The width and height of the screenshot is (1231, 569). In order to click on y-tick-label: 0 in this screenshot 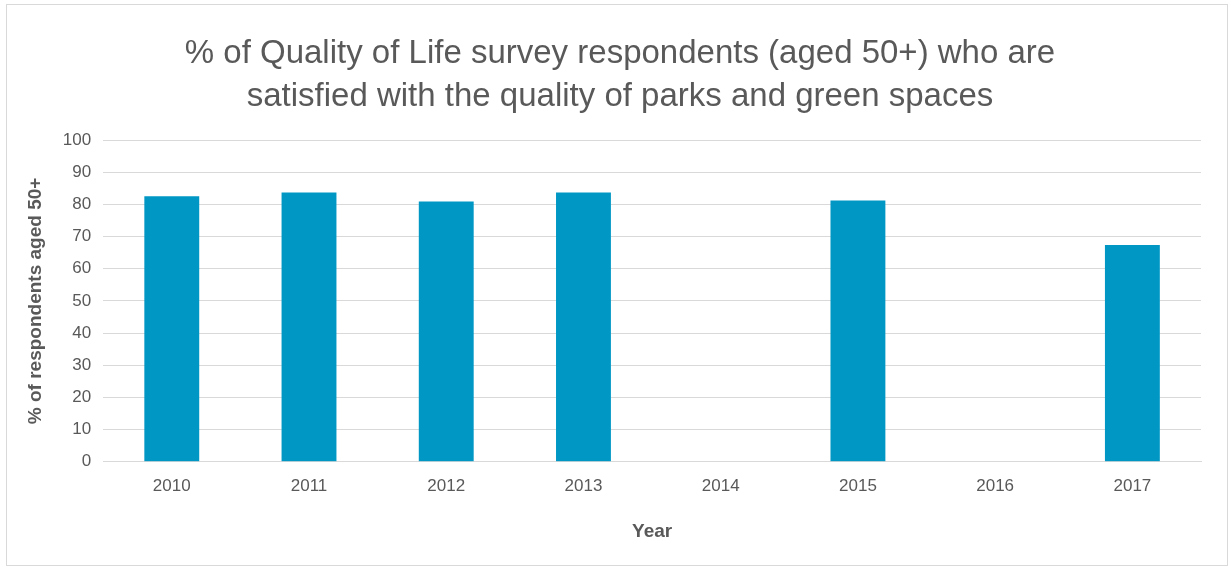, I will do `click(86, 461)`.